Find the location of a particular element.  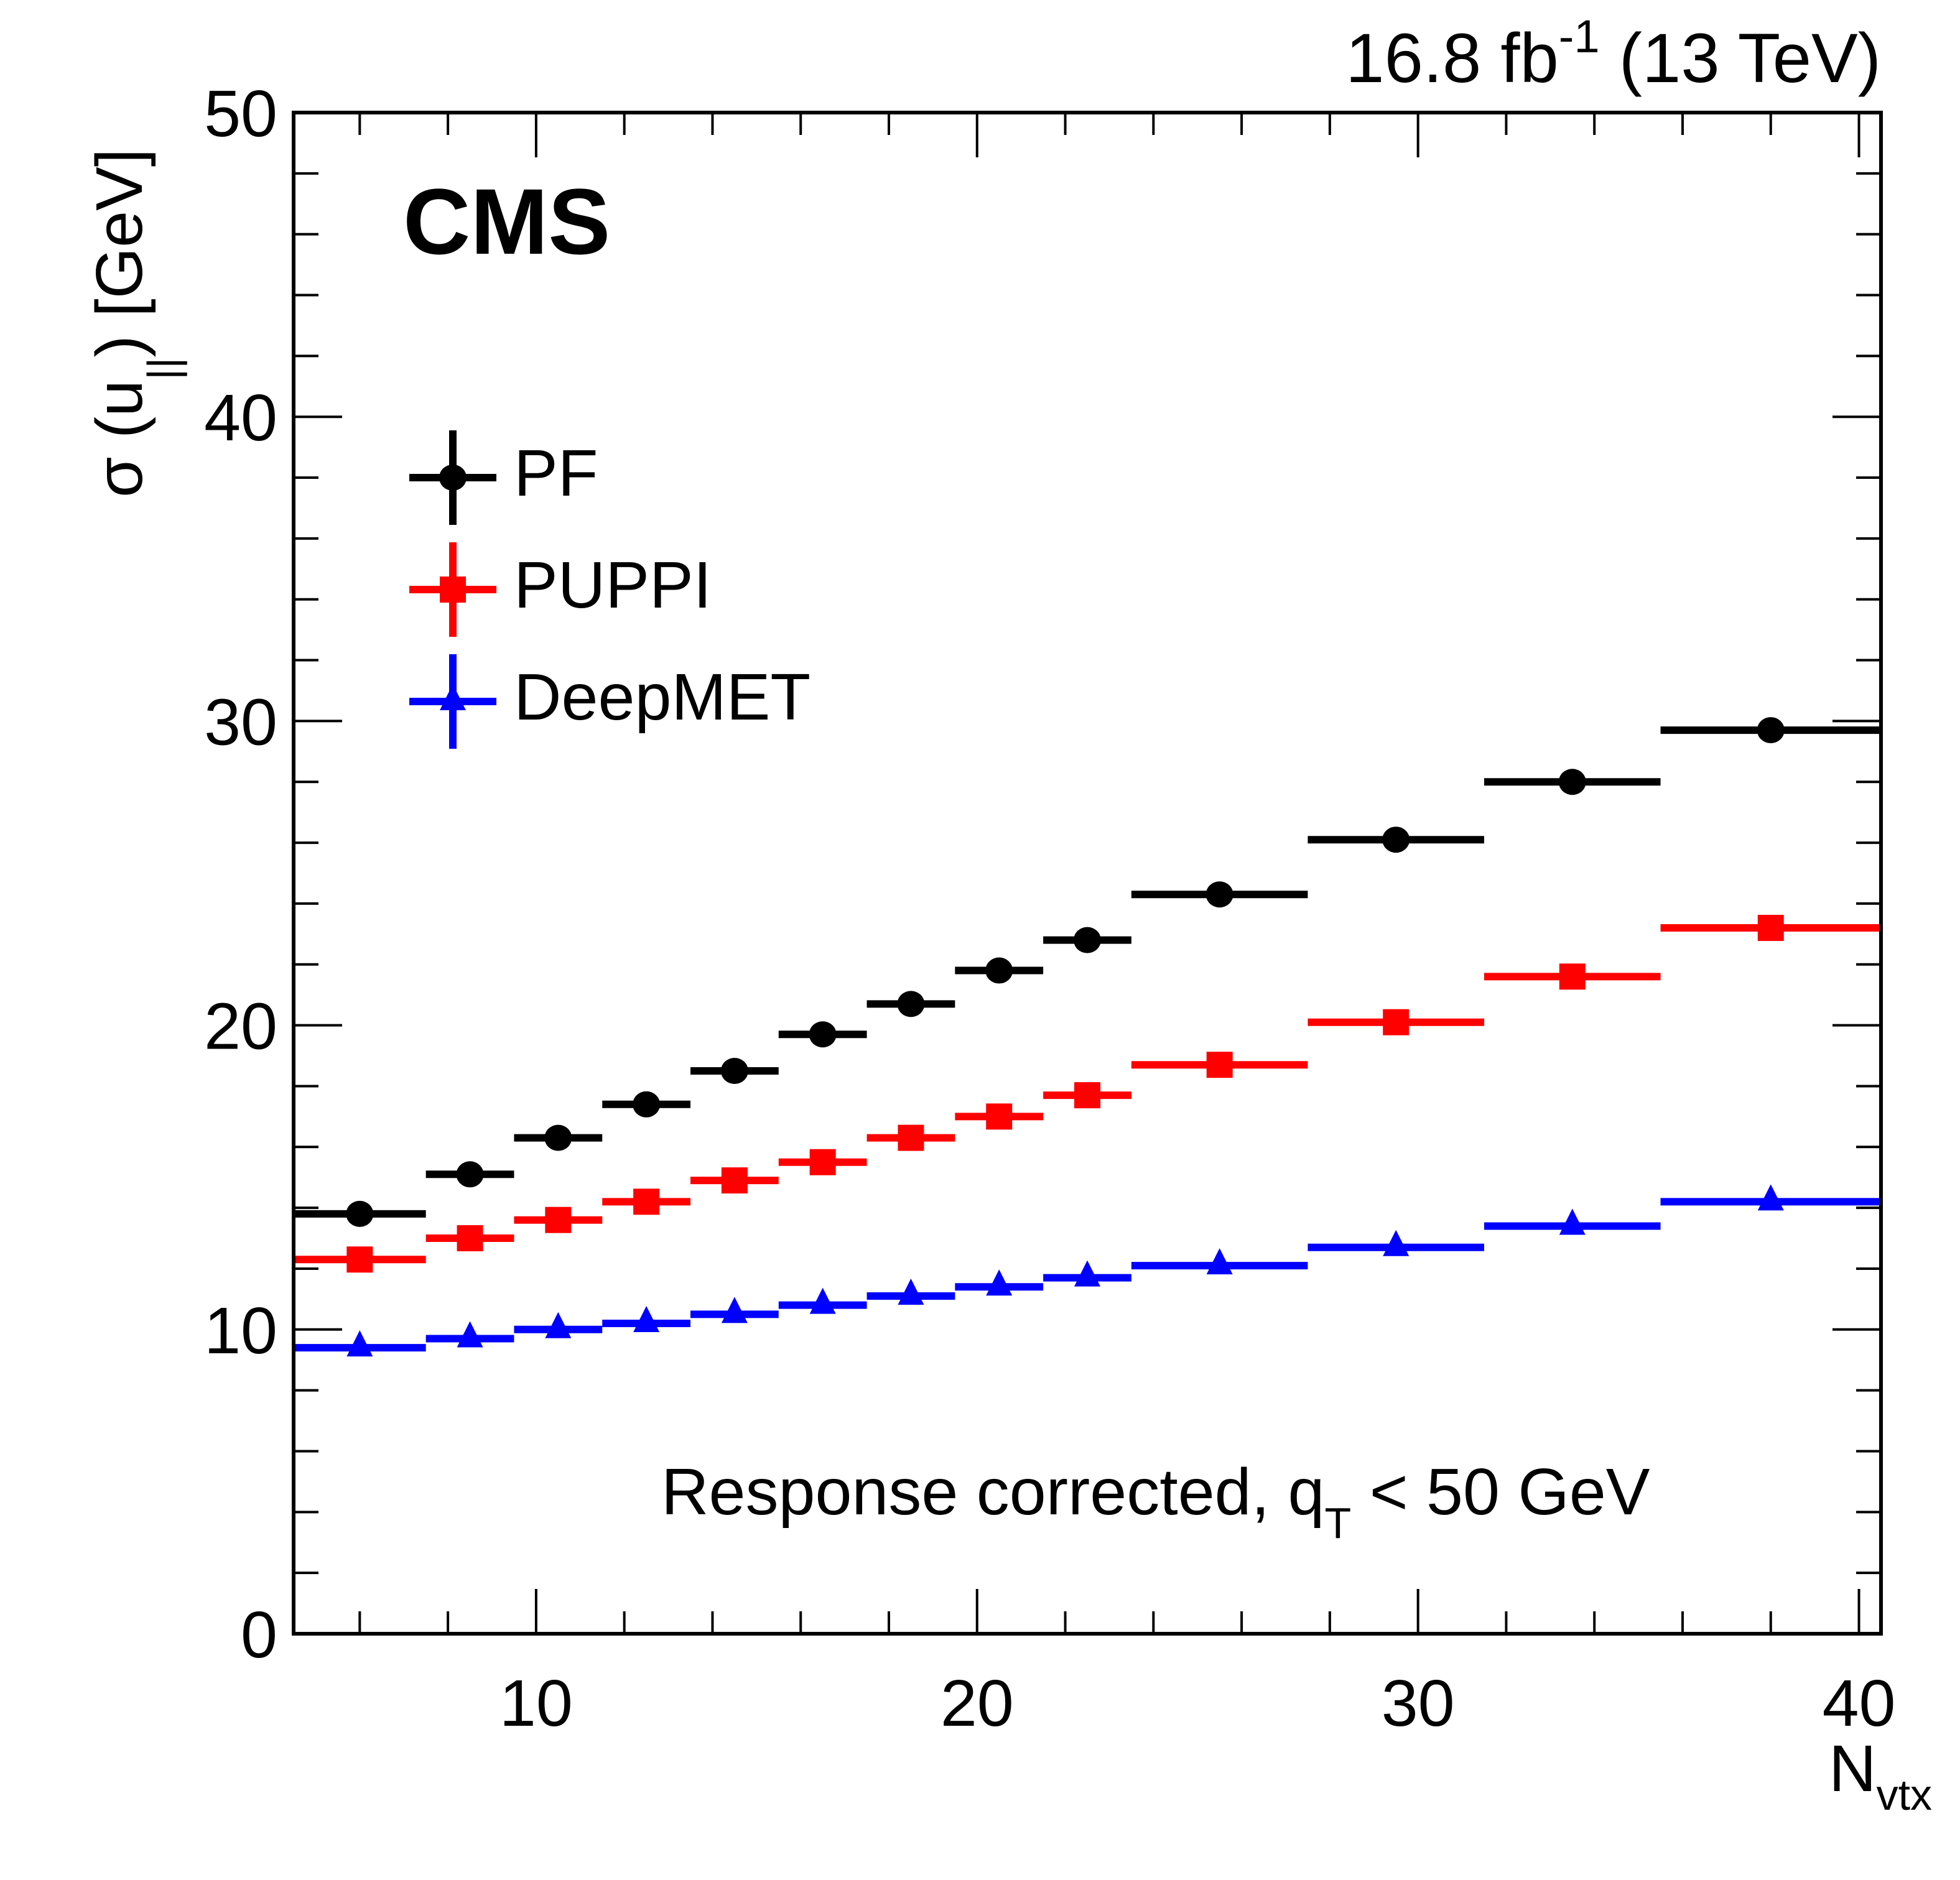

legend-label-pf: PF is located at coordinates (556, 474).